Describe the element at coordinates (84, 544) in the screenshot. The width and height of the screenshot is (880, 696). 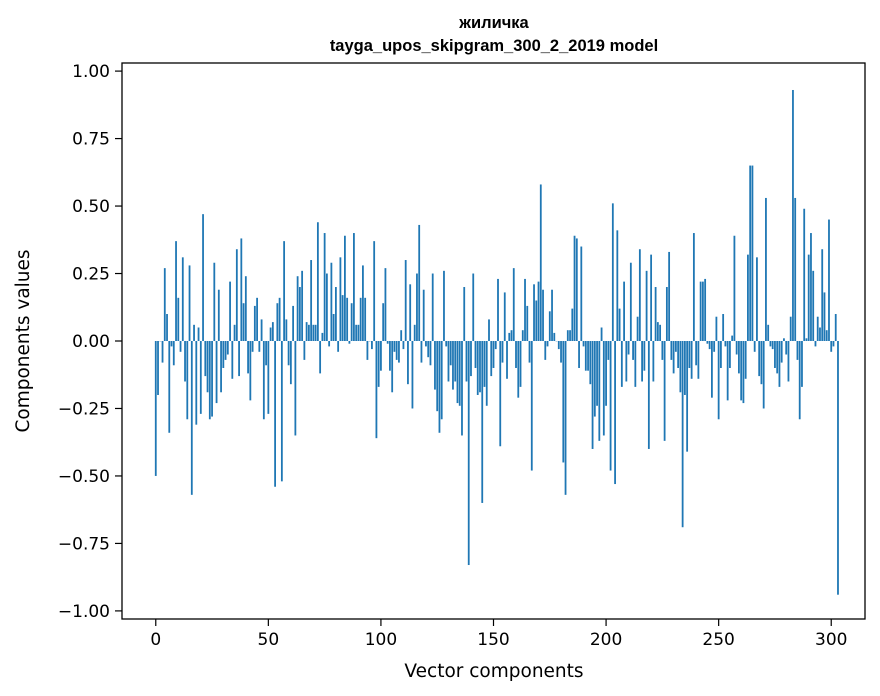
I see `y-tick-label: −0.75` at that location.